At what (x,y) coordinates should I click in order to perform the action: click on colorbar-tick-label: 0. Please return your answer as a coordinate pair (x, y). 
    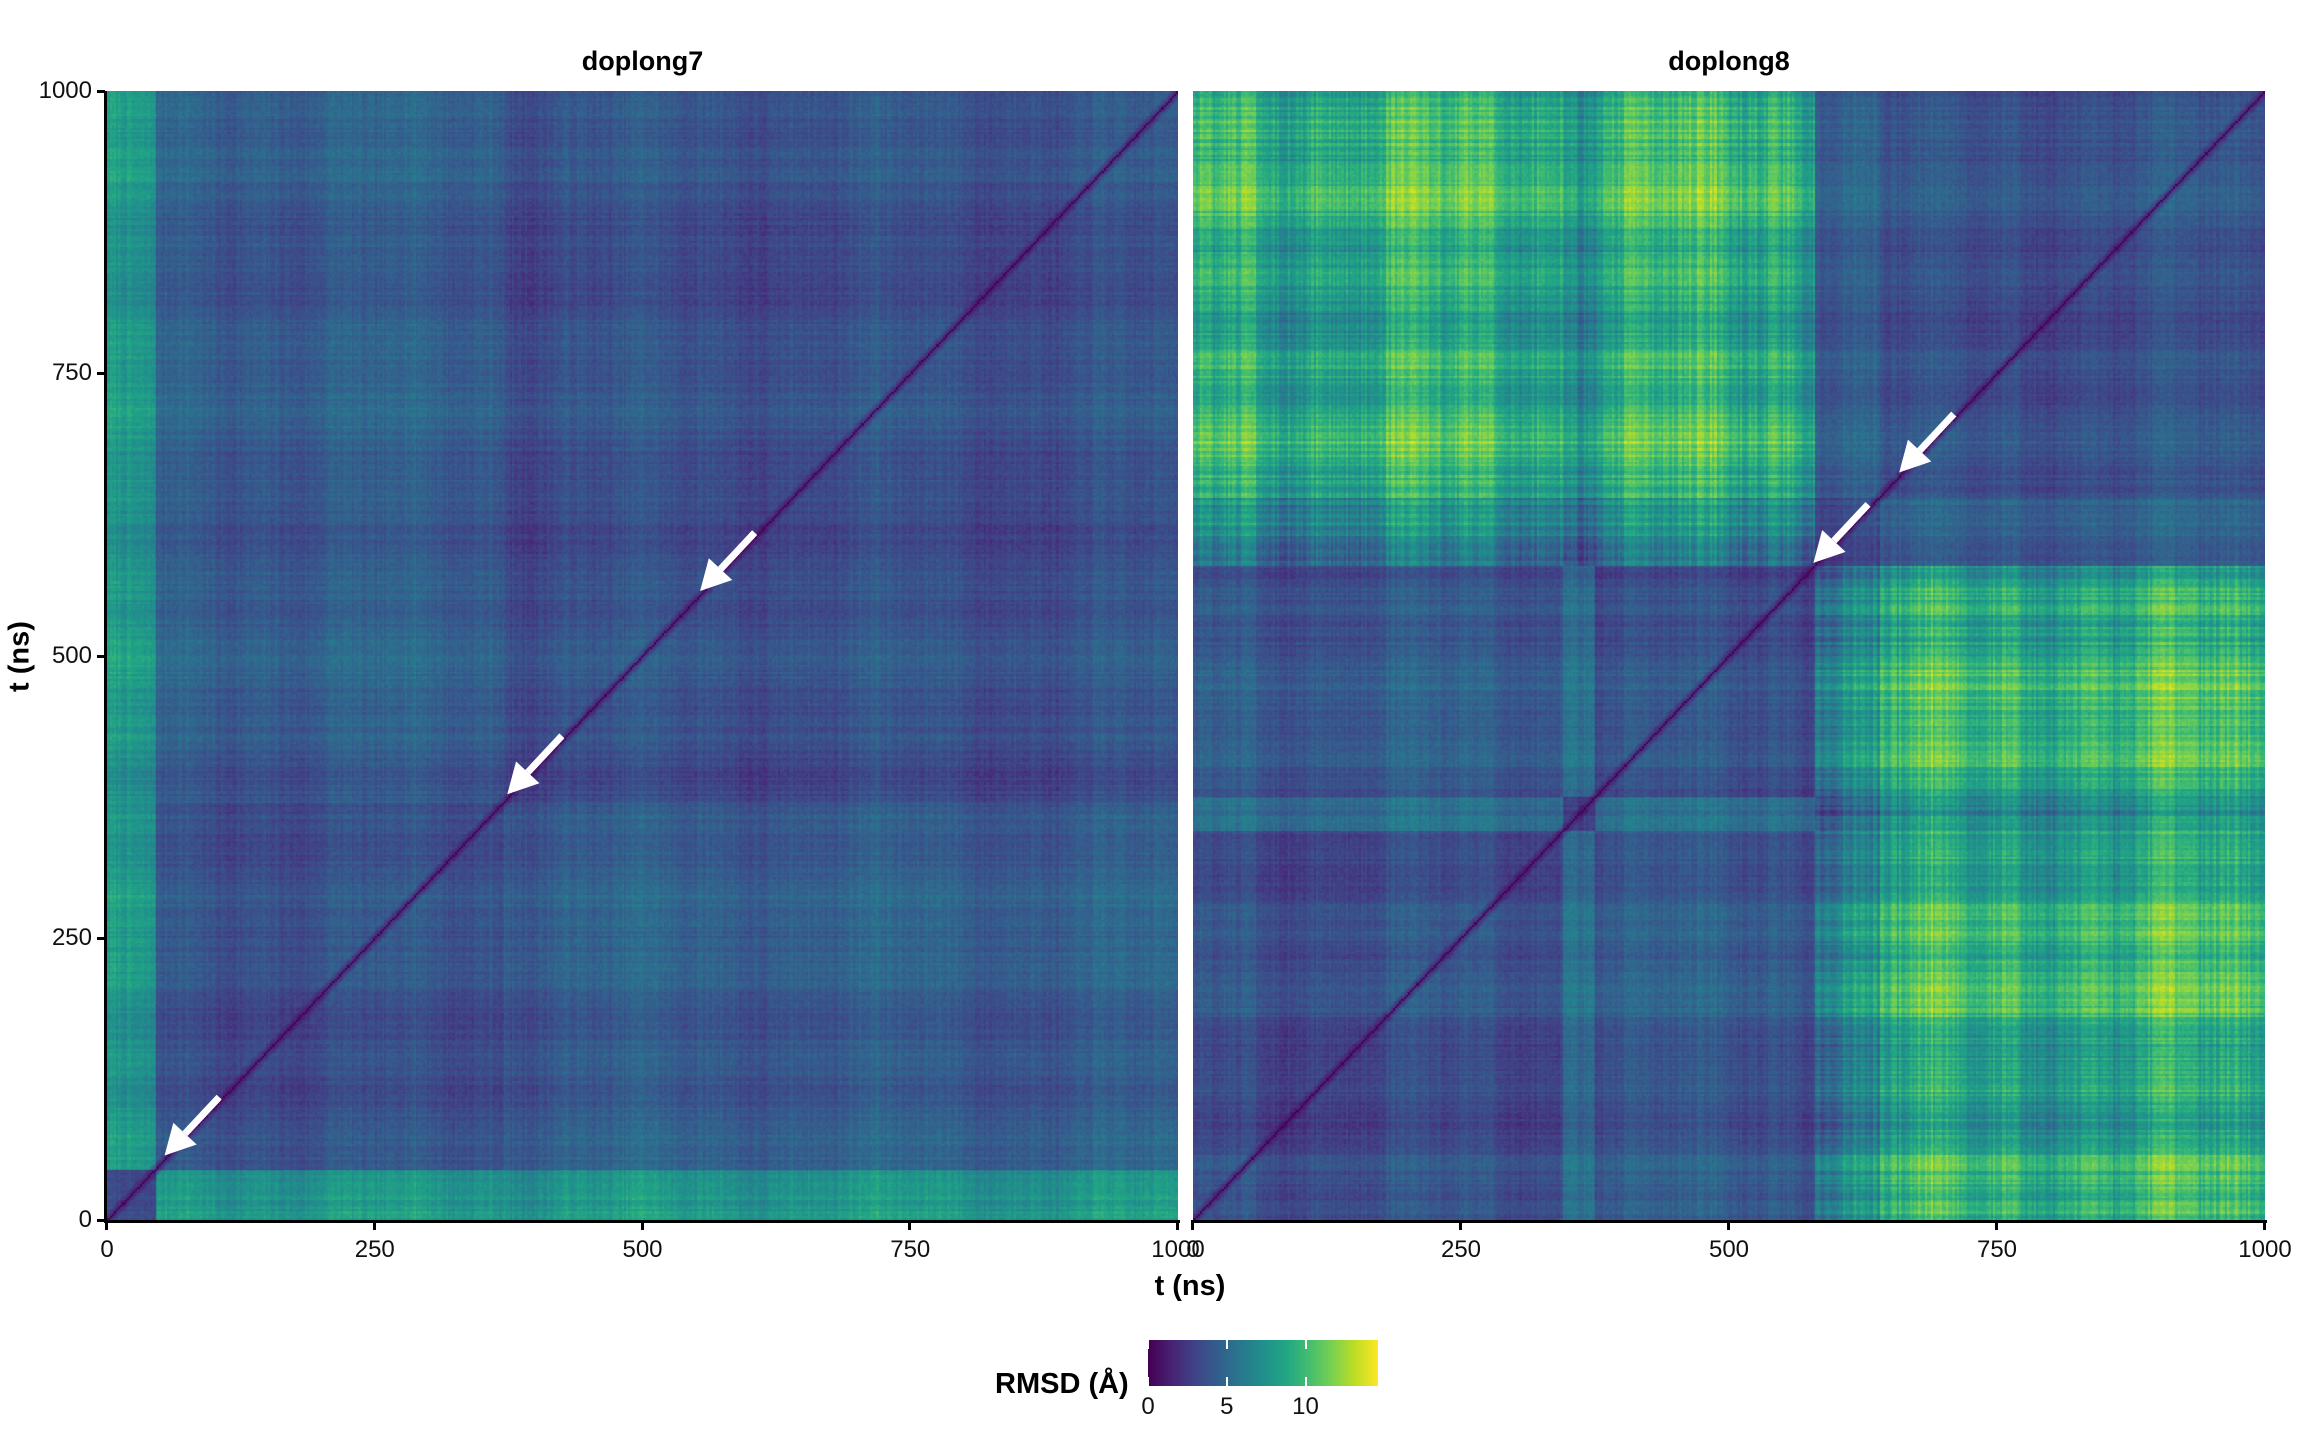
    Looking at the image, I should click on (1148, 1406).